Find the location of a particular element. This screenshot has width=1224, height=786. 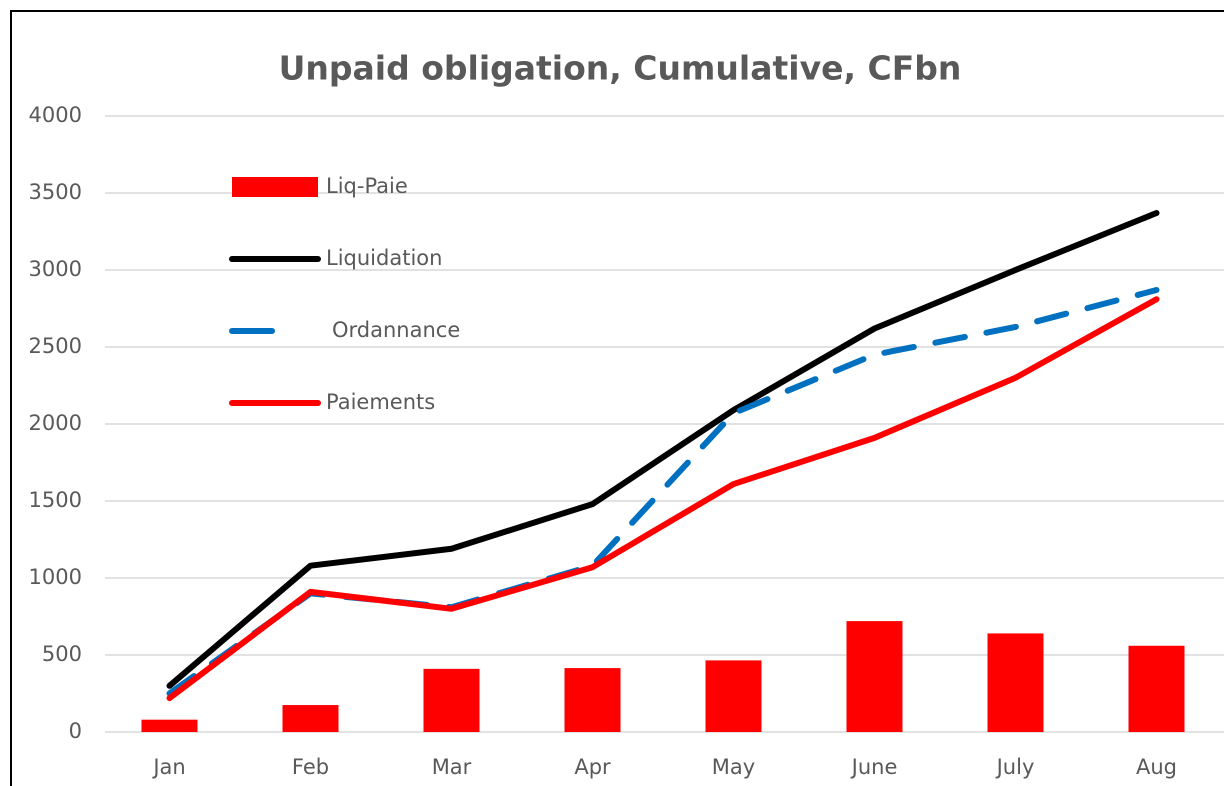

y-tick-label: 3500 is located at coordinates (55, 192).